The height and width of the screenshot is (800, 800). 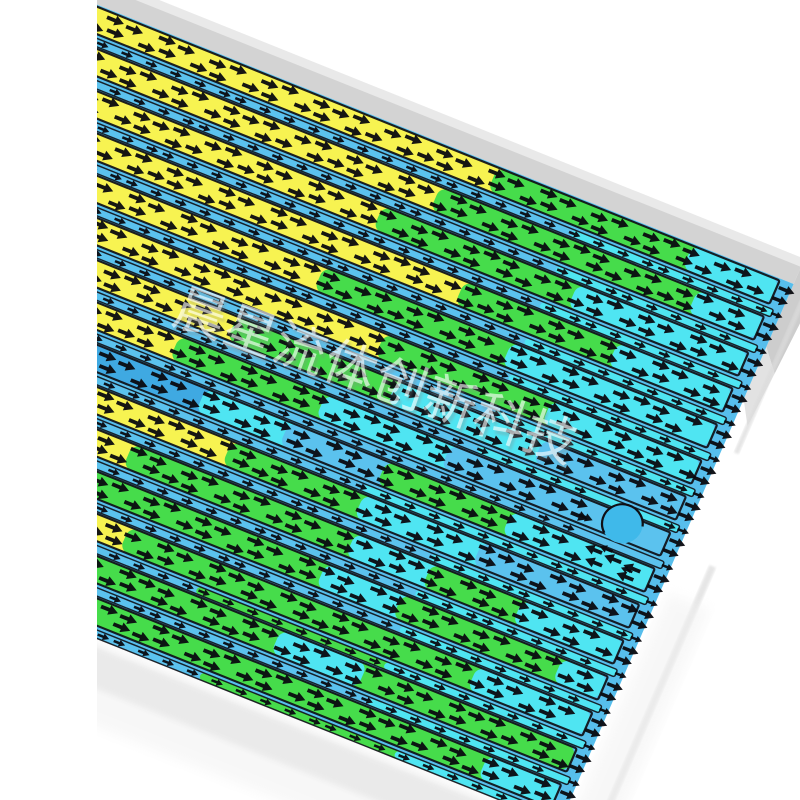 What do you see at coordinates (759, 386) in the screenshot?
I see `rim-corner-lower` at bounding box center [759, 386].